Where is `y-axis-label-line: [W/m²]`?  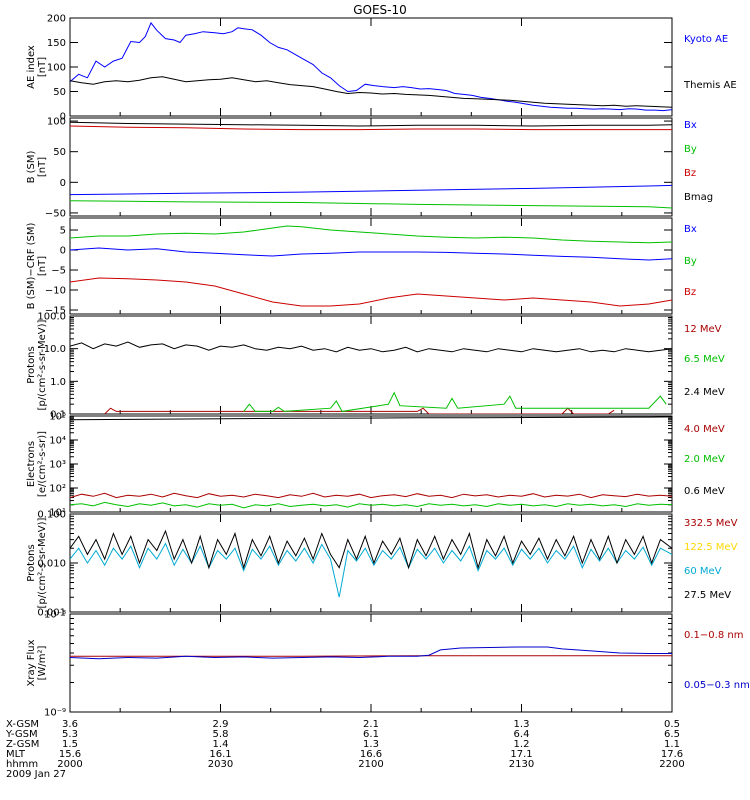
y-axis-label-line: [W/m²] is located at coordinates (42, 662).